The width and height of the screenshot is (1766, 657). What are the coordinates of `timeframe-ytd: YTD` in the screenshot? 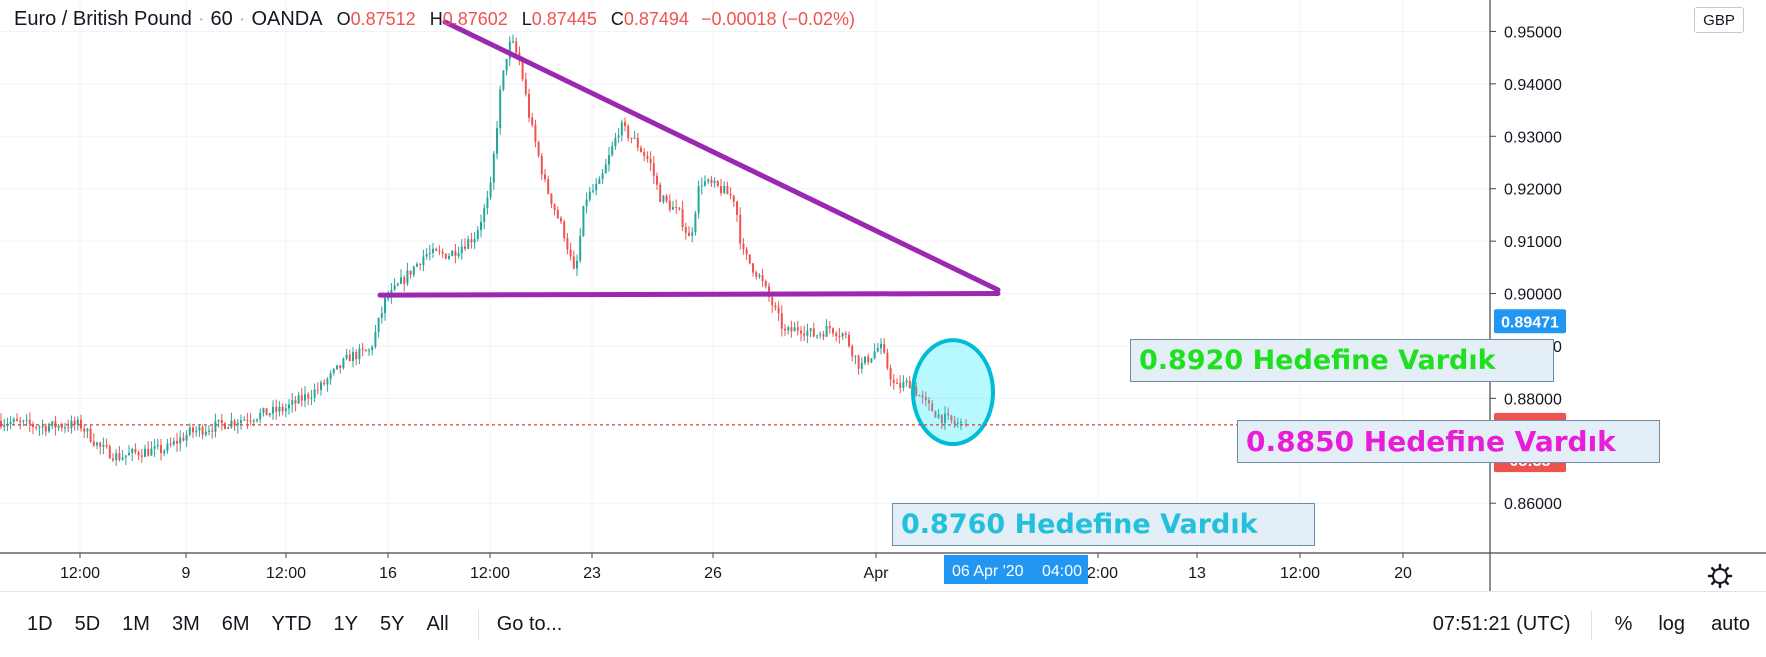 It's located at (291, 624).